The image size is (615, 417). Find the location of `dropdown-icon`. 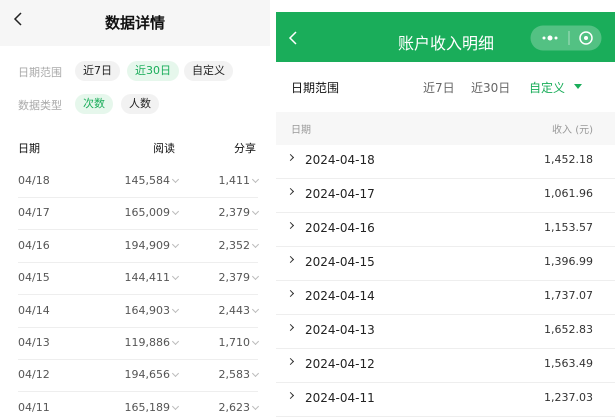

dropdown-icon is located at coordinates (578, 86).